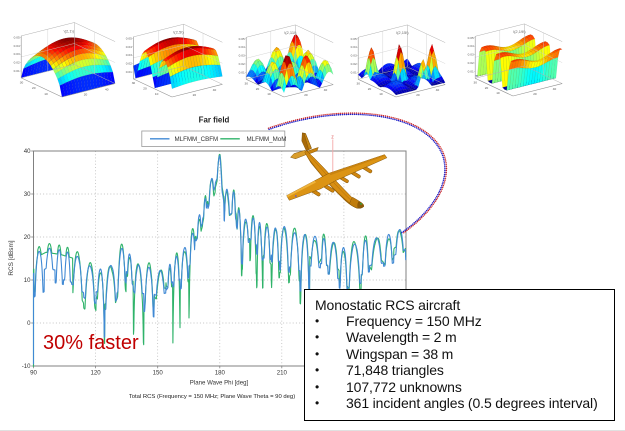 This screenshot has width=625, height=431. What do you see at coordinates (158, 372) in the screenshot?
I see `svg-text: 150` at bounding box center [158, 372].